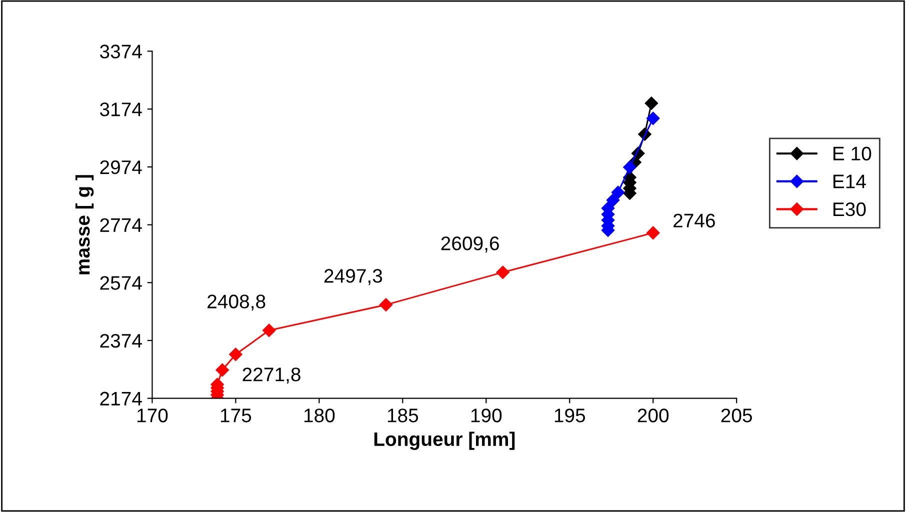 Image resolution: width=906 pixels, height=512 pixels. What do you see at coordinates (852, 153) in the screenshot?
I see `legend-label: E 10` at bounding box center [852, 153].